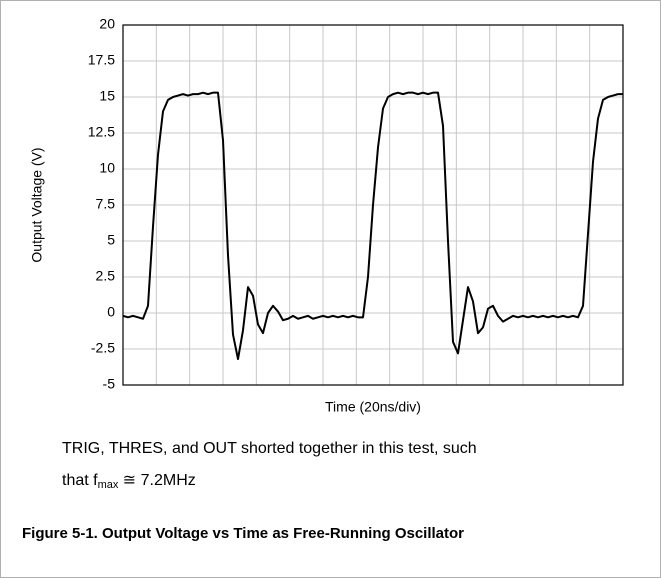 This screenshot has width=661, height=578. What do you see at coordinates (103, 348) in the screenshot?
I see `y-tick-label: -2.5` at bounding box center [103, 348].